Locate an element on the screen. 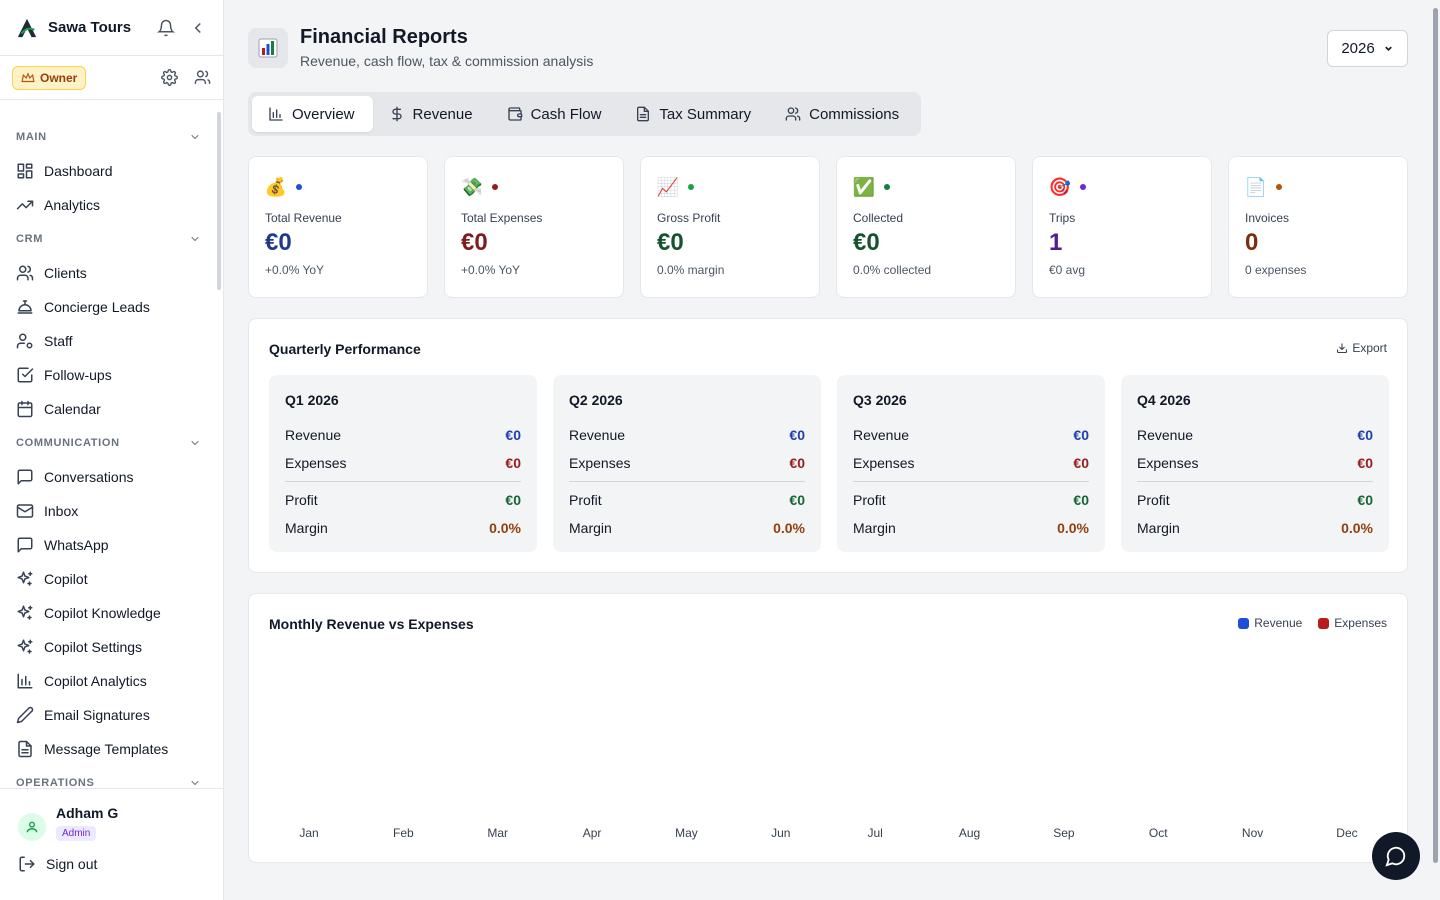 The image size is (1440, 900). tab-cash-flow: Cash Flow is located at coordinates (555, 114).